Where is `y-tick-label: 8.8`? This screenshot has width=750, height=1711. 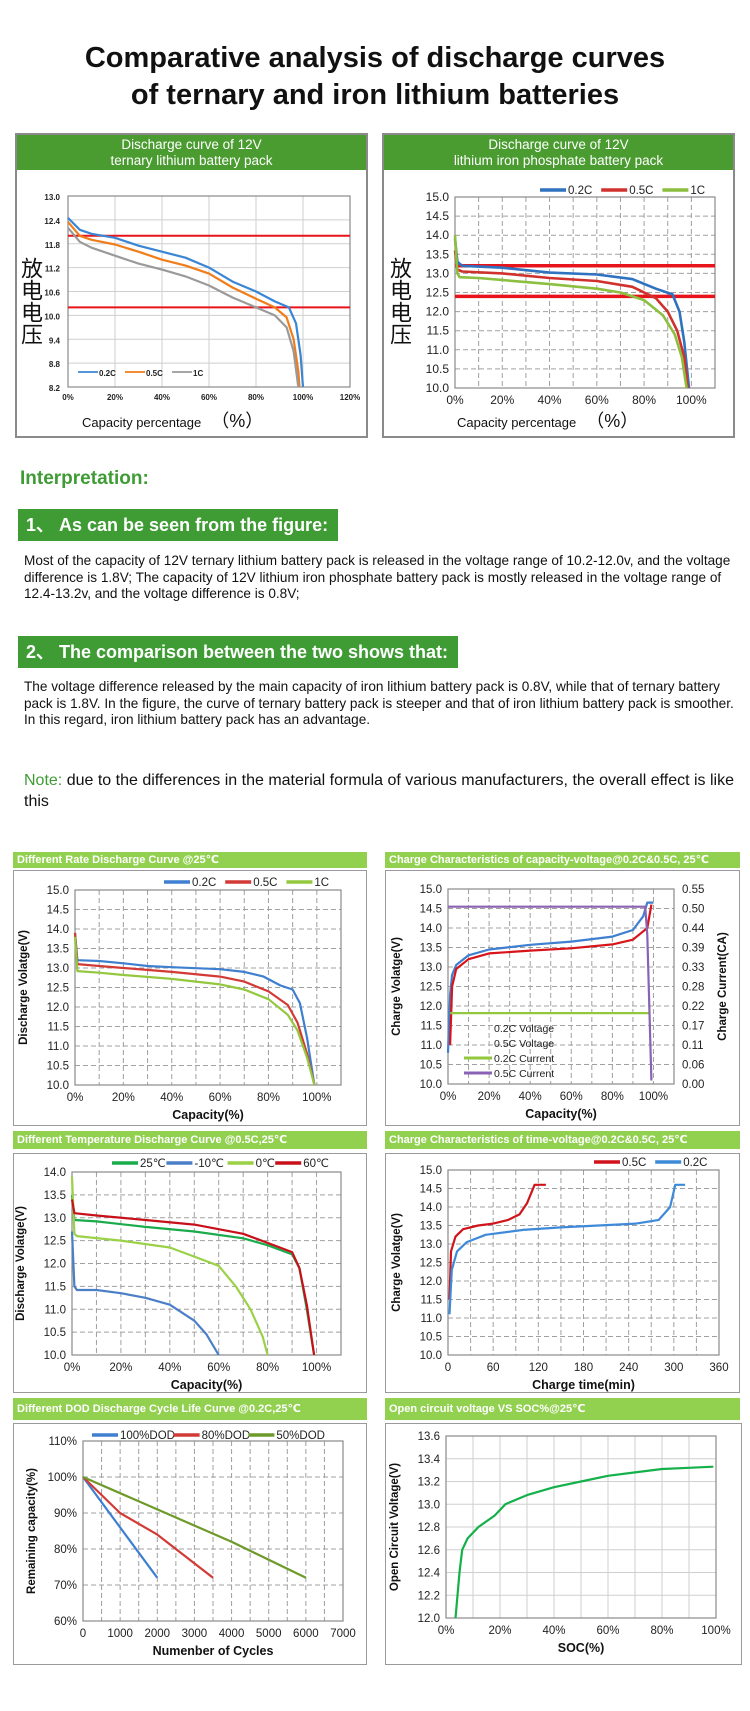
y-tick-label: 8.8 is located at coordinates (55, 364).